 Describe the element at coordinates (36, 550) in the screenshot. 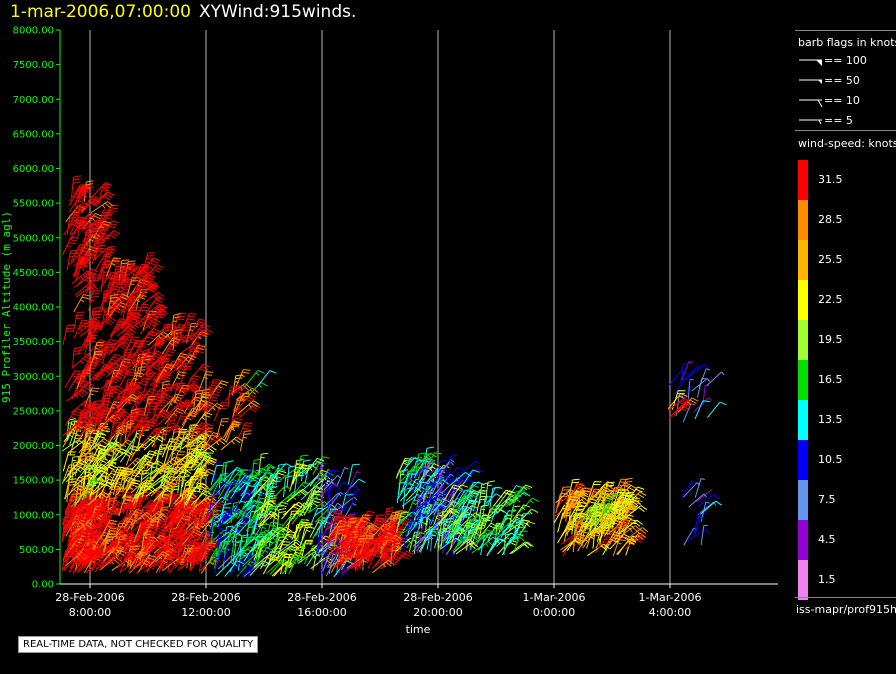

I see `y-tick-label: 500.00` at that location.